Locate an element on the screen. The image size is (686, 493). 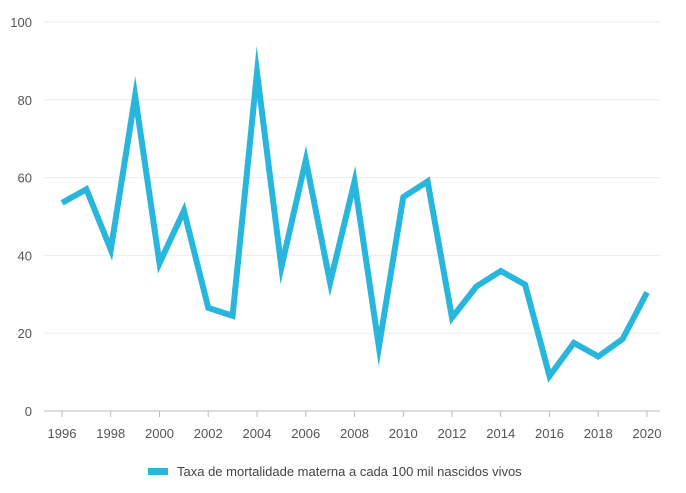
x-tick-label: 2010 is located at coordinates (403, 433).